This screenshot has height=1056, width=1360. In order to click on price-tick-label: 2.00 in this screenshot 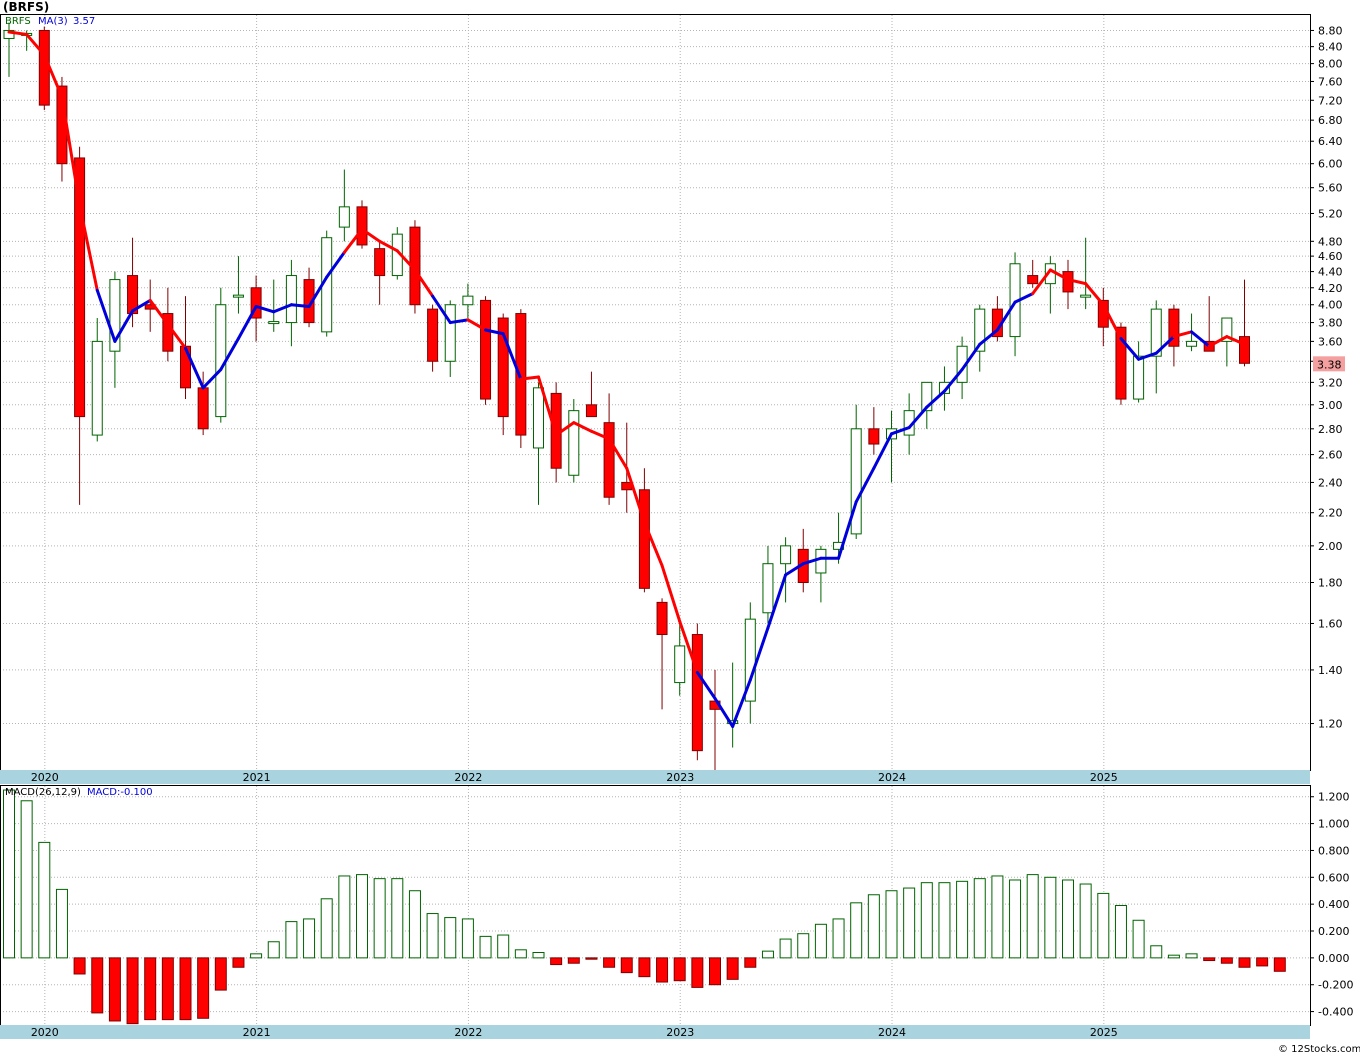, I will do `click(1330, 546)`.